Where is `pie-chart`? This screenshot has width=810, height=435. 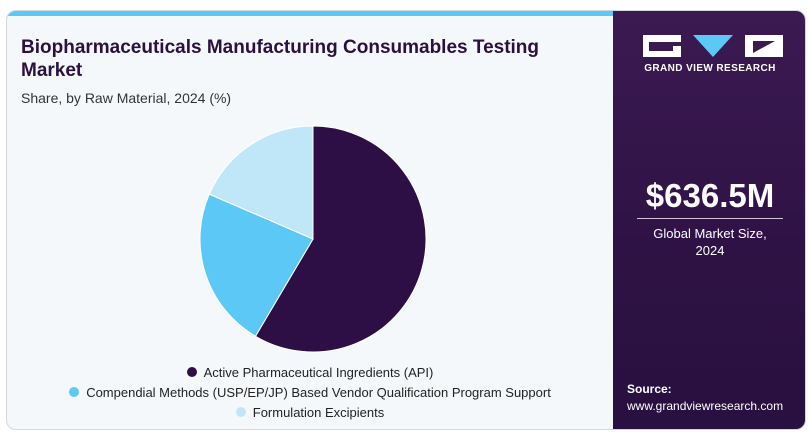
pie-chart is located at coordinates (313, 239).